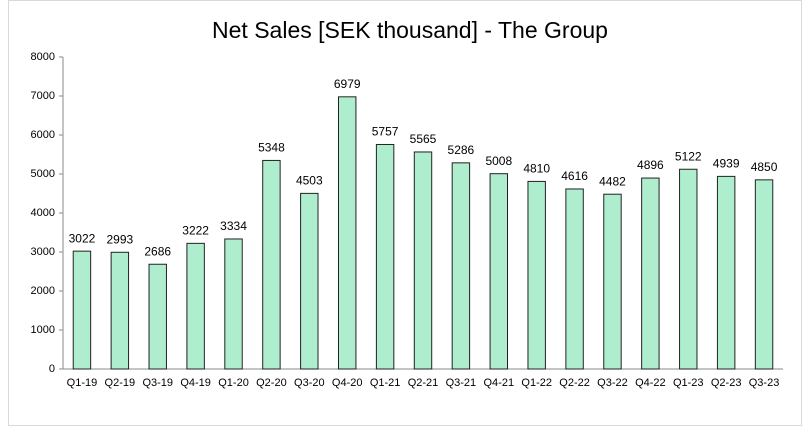  I want to click on y-tick-label: 6000, so click(43, 135).